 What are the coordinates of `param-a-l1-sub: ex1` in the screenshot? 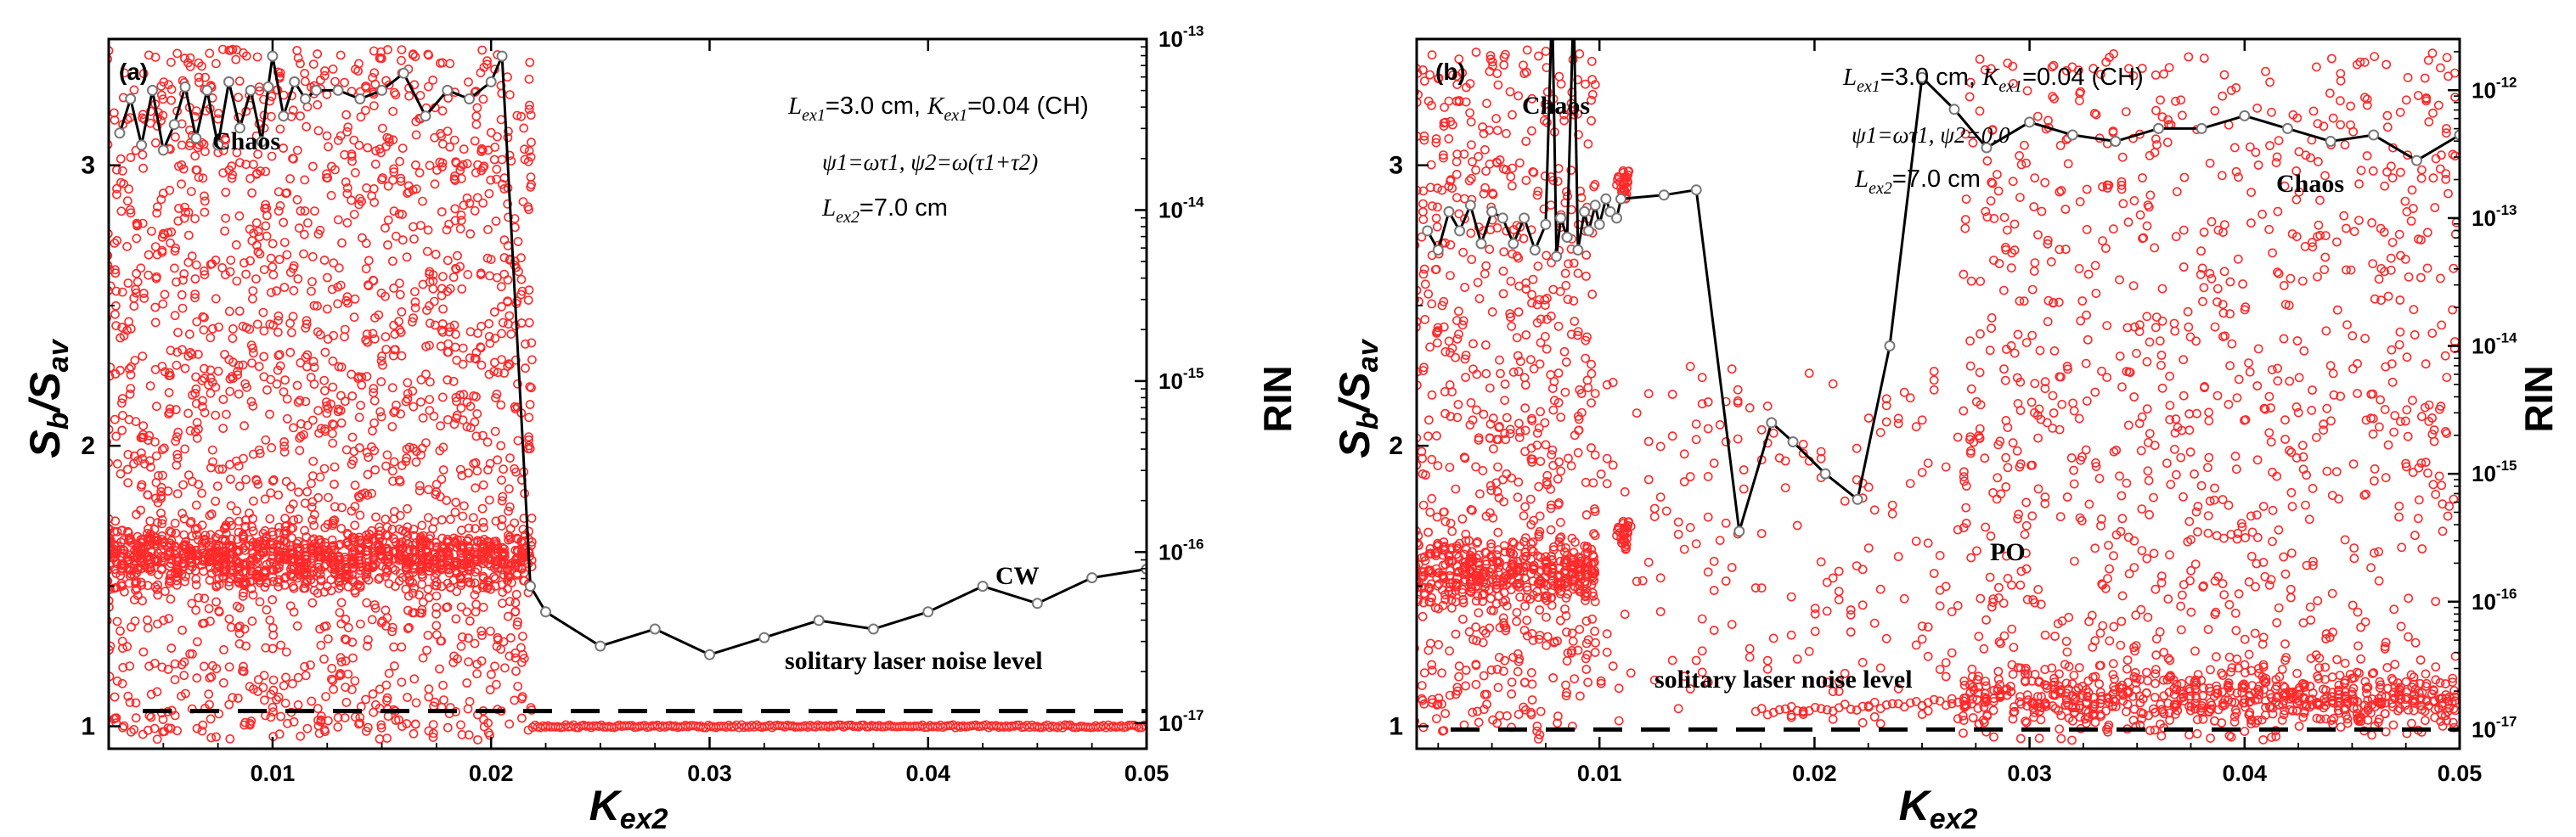 It's located at (814, 116).